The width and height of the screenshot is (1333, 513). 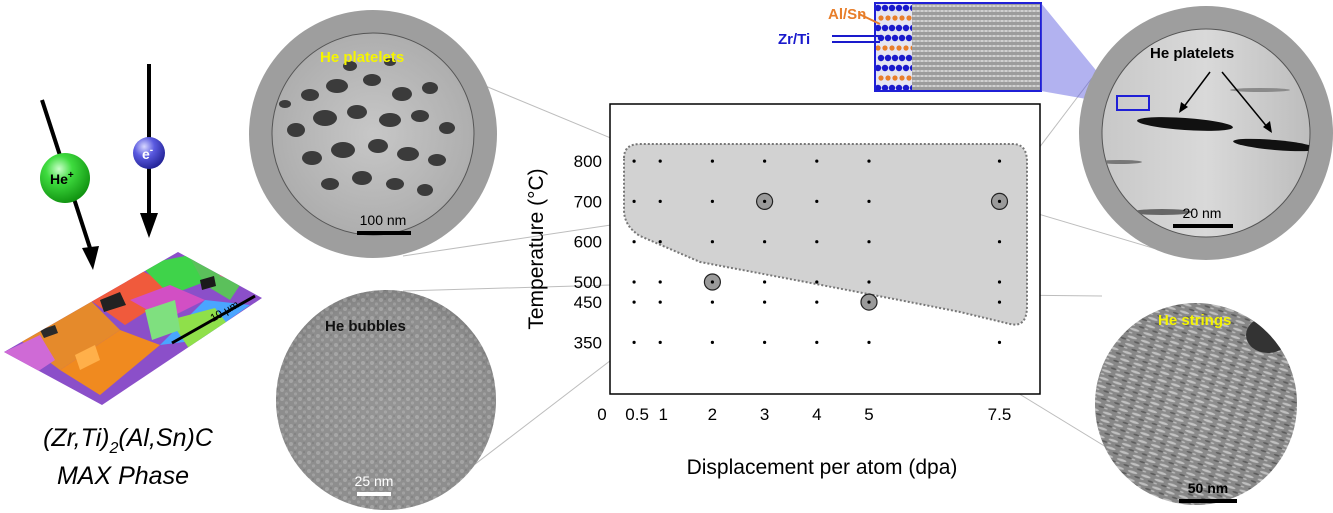 I want to click on ion-beam: He+, so click(x=69, y=184).